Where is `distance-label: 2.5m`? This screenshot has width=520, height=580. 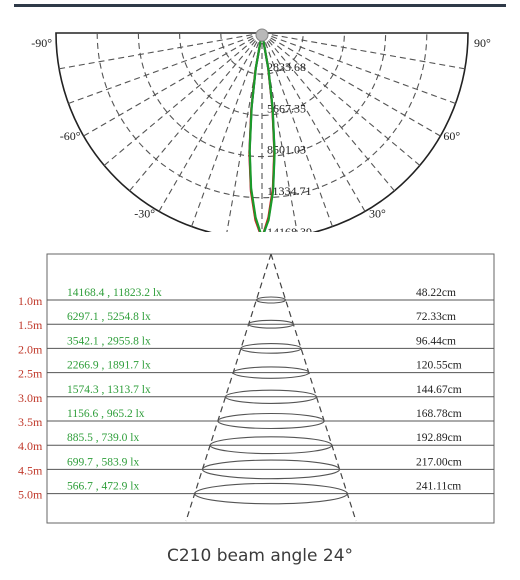 distance-label: 2.5m is located at coordinates (30, 374).